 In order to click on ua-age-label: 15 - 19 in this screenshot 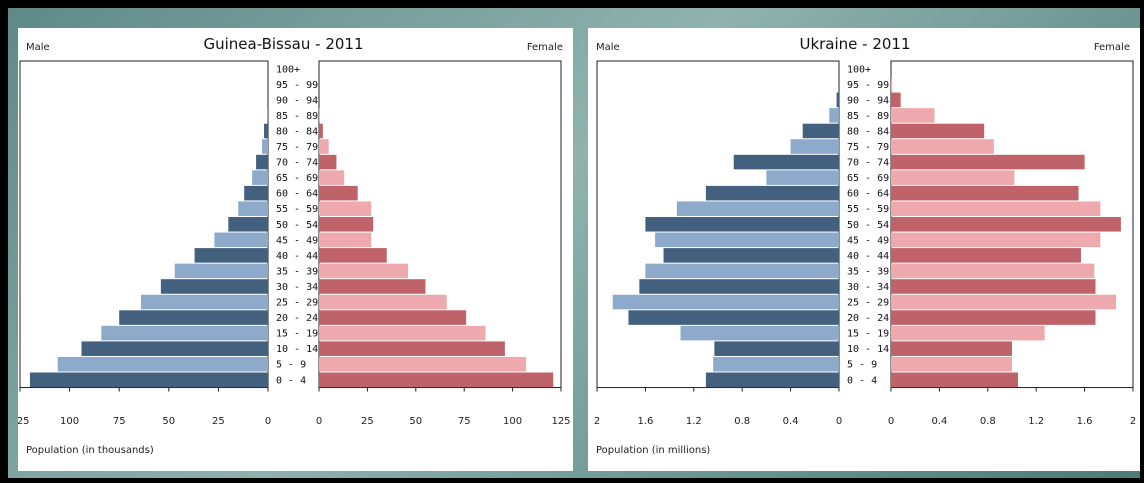, I will do `click(868, 334)`.